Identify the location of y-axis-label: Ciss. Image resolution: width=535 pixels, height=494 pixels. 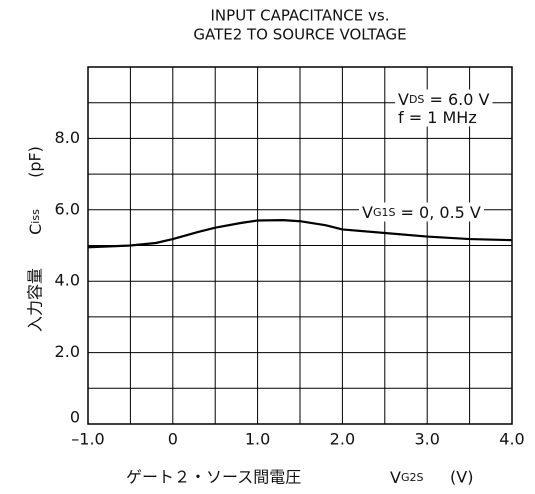
(35, 222).